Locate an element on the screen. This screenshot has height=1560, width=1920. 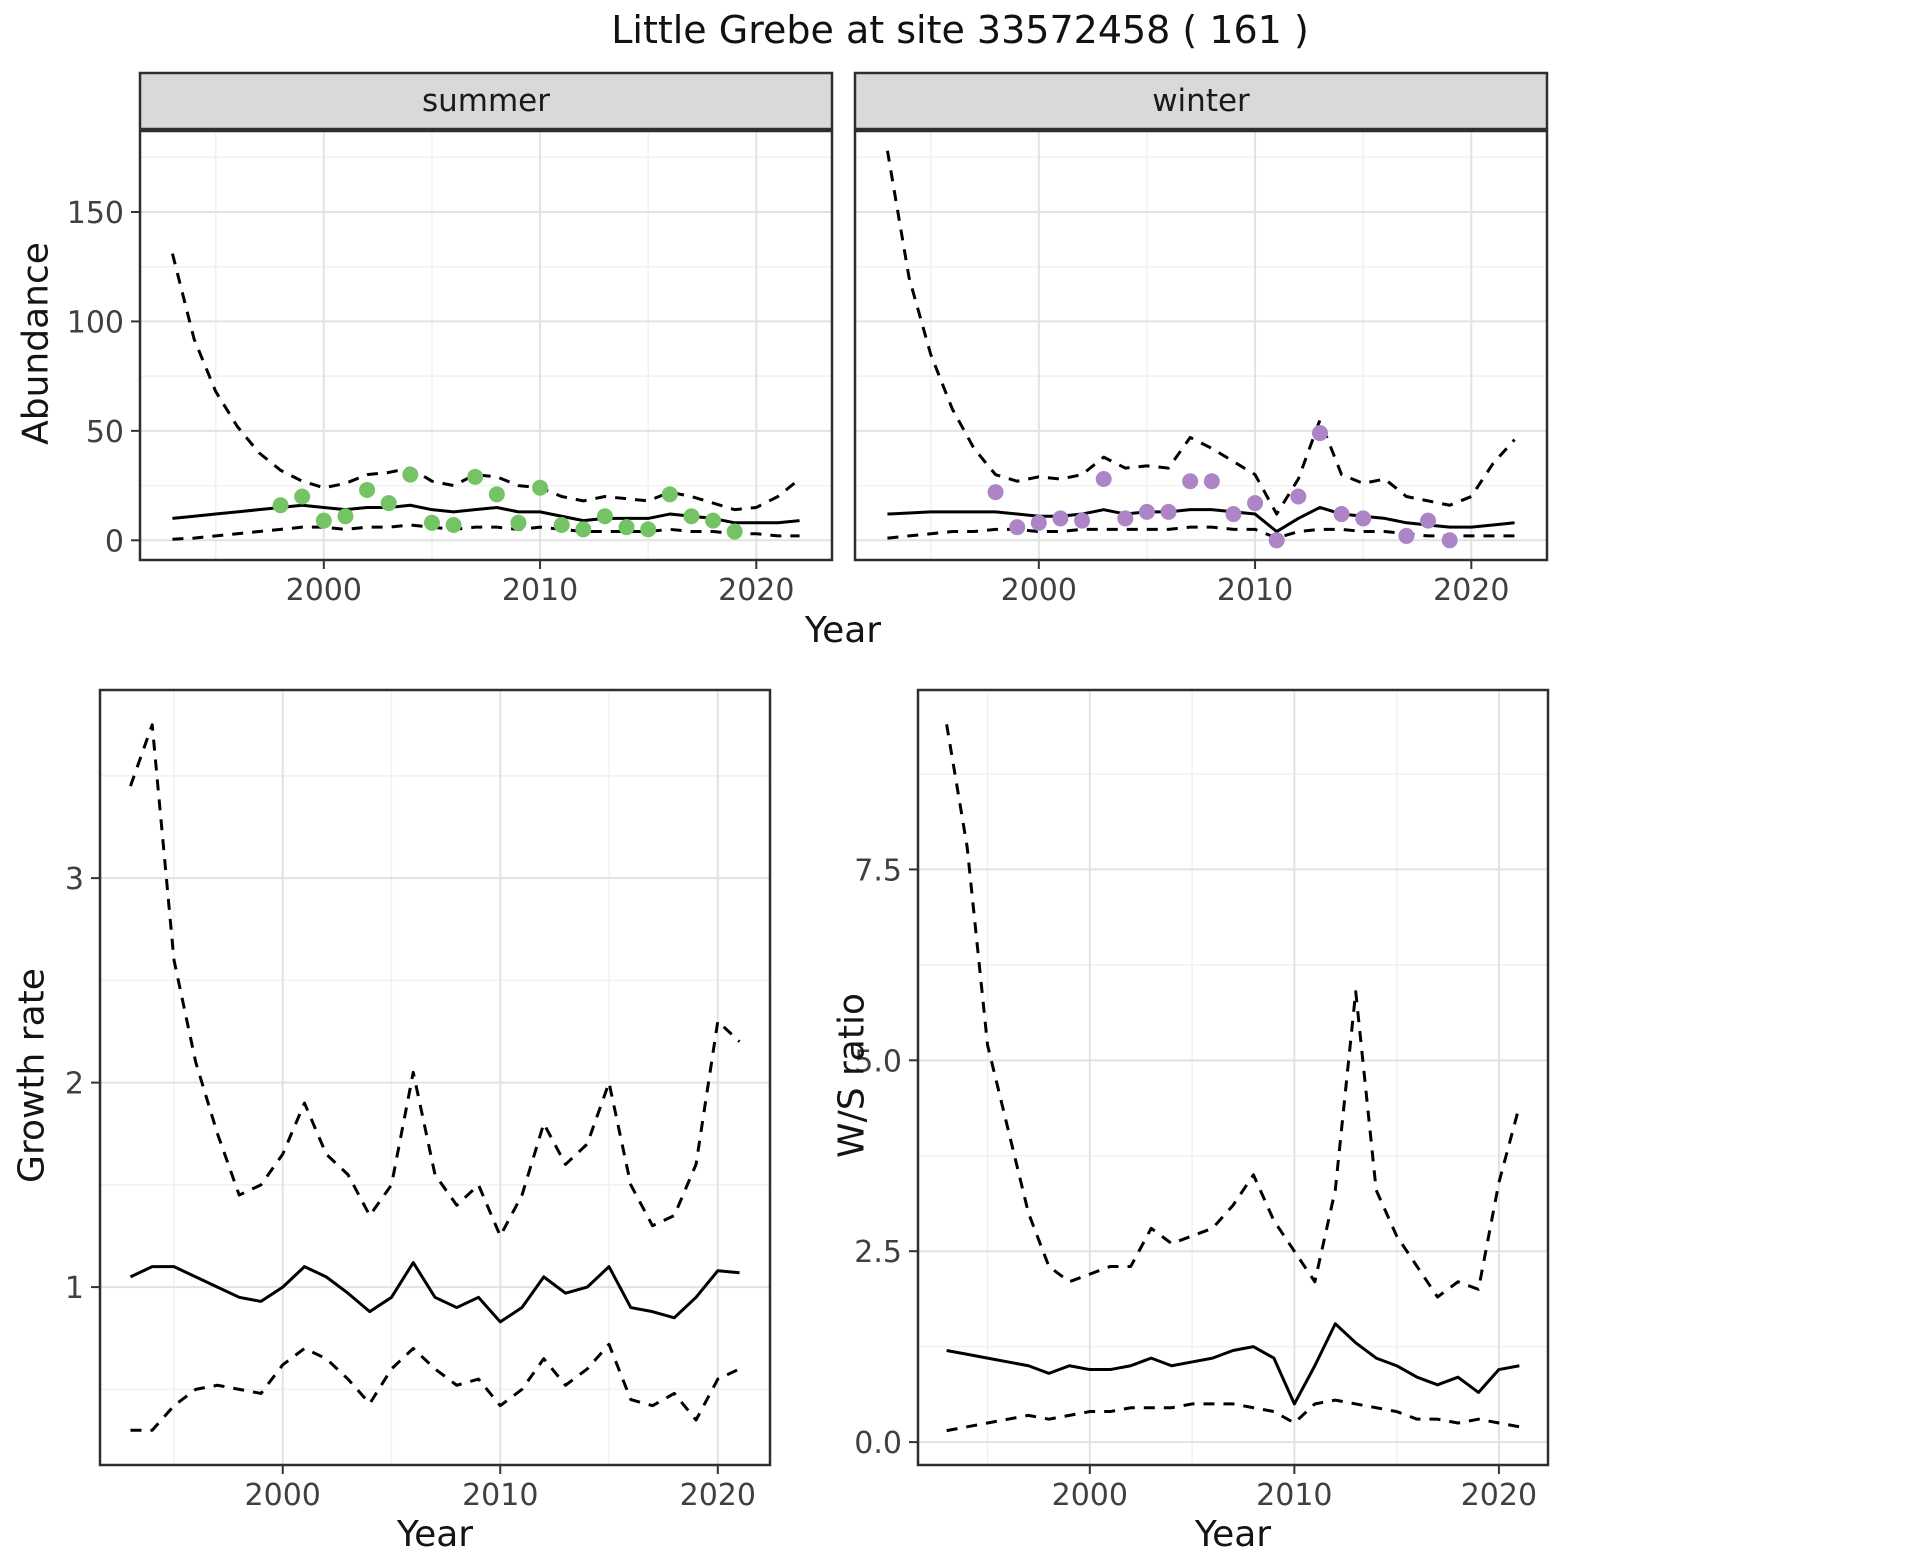
year-axis-label-ws: Year is located at coordinates (1233, 1534).